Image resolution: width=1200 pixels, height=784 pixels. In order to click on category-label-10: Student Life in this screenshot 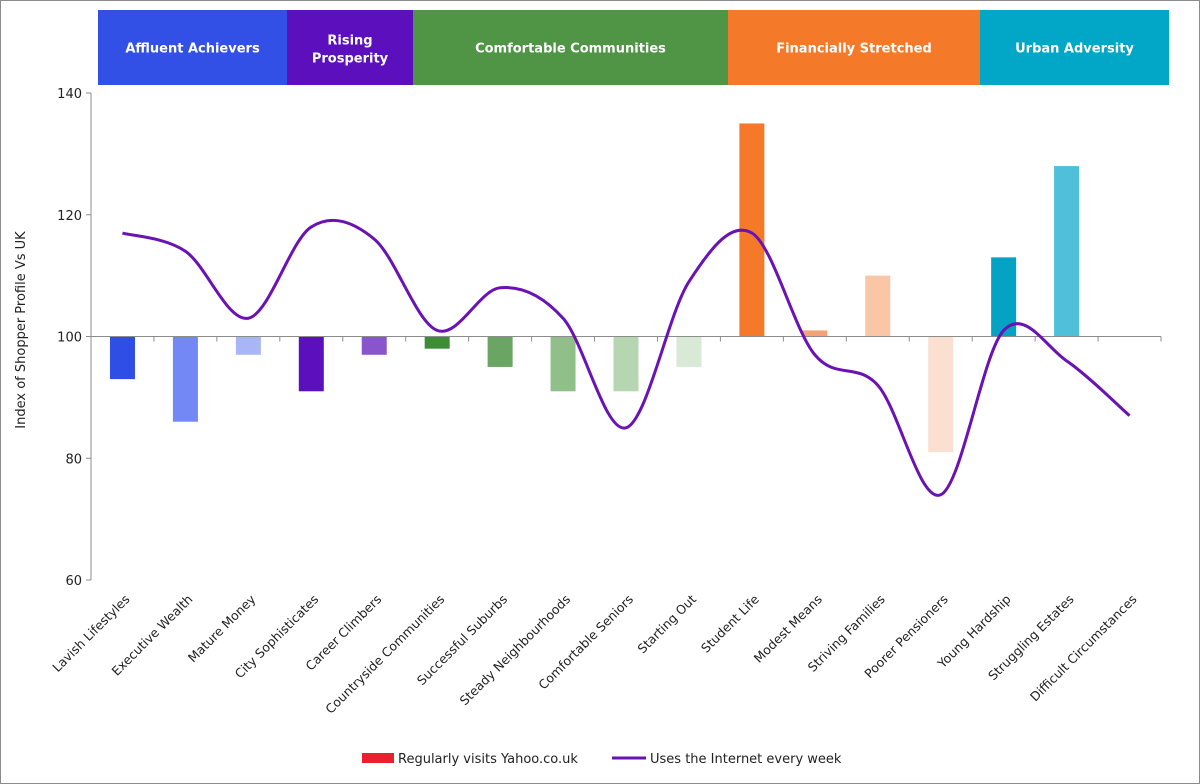, I will do `click(730, 623)`.